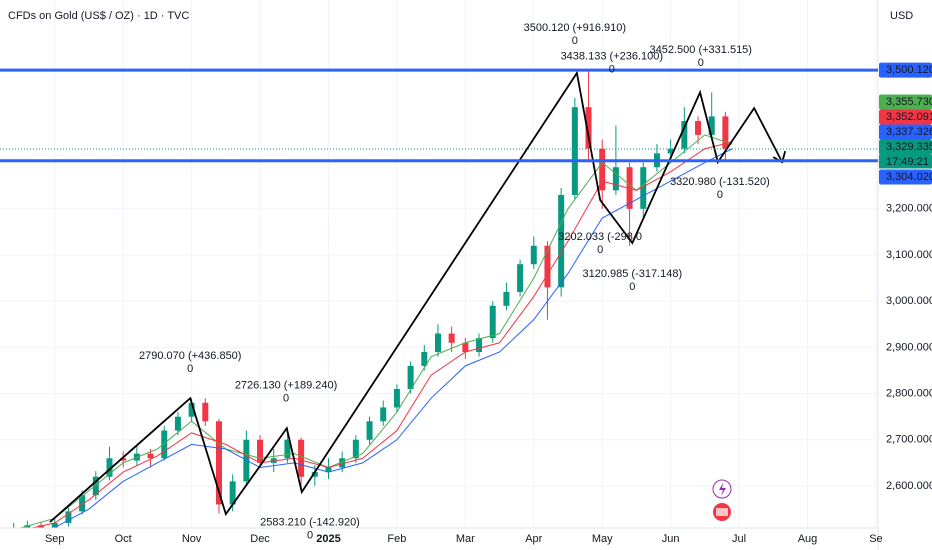  Describe the element at coordinates (328, 539) in the screenshot. I see `x-tick-label: 2025` at that location.